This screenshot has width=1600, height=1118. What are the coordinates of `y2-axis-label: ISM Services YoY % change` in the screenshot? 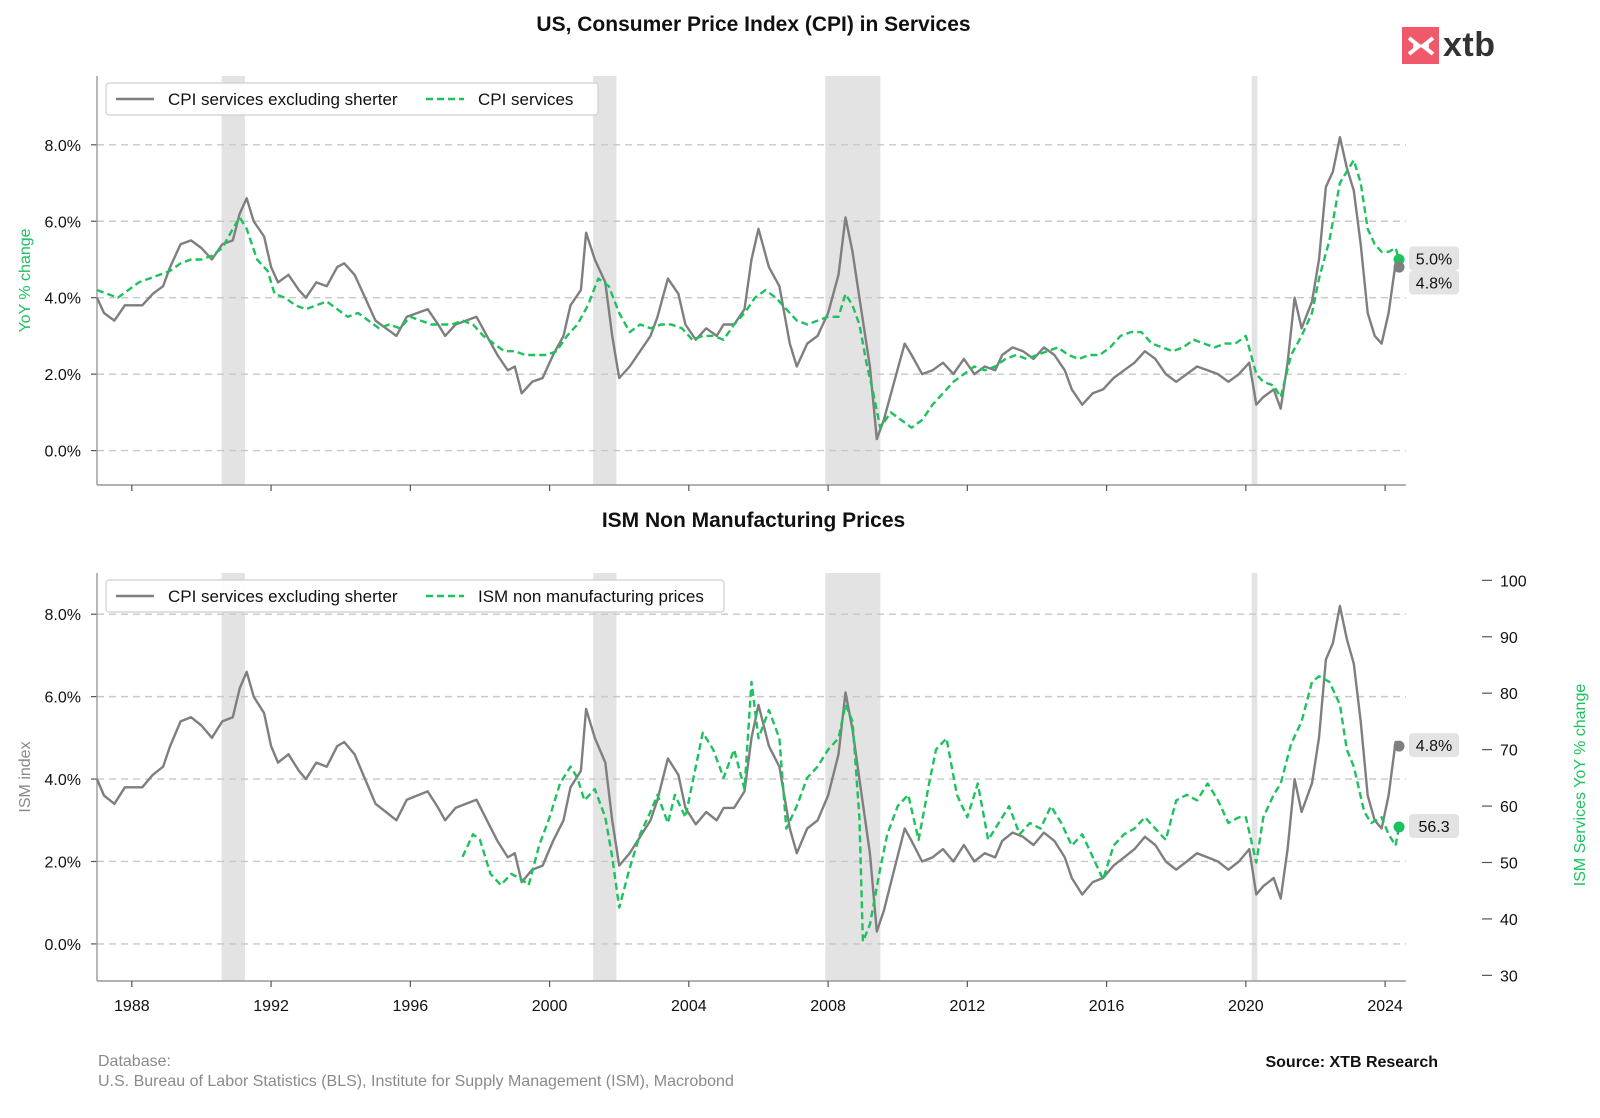 It's located at (1580, 785).